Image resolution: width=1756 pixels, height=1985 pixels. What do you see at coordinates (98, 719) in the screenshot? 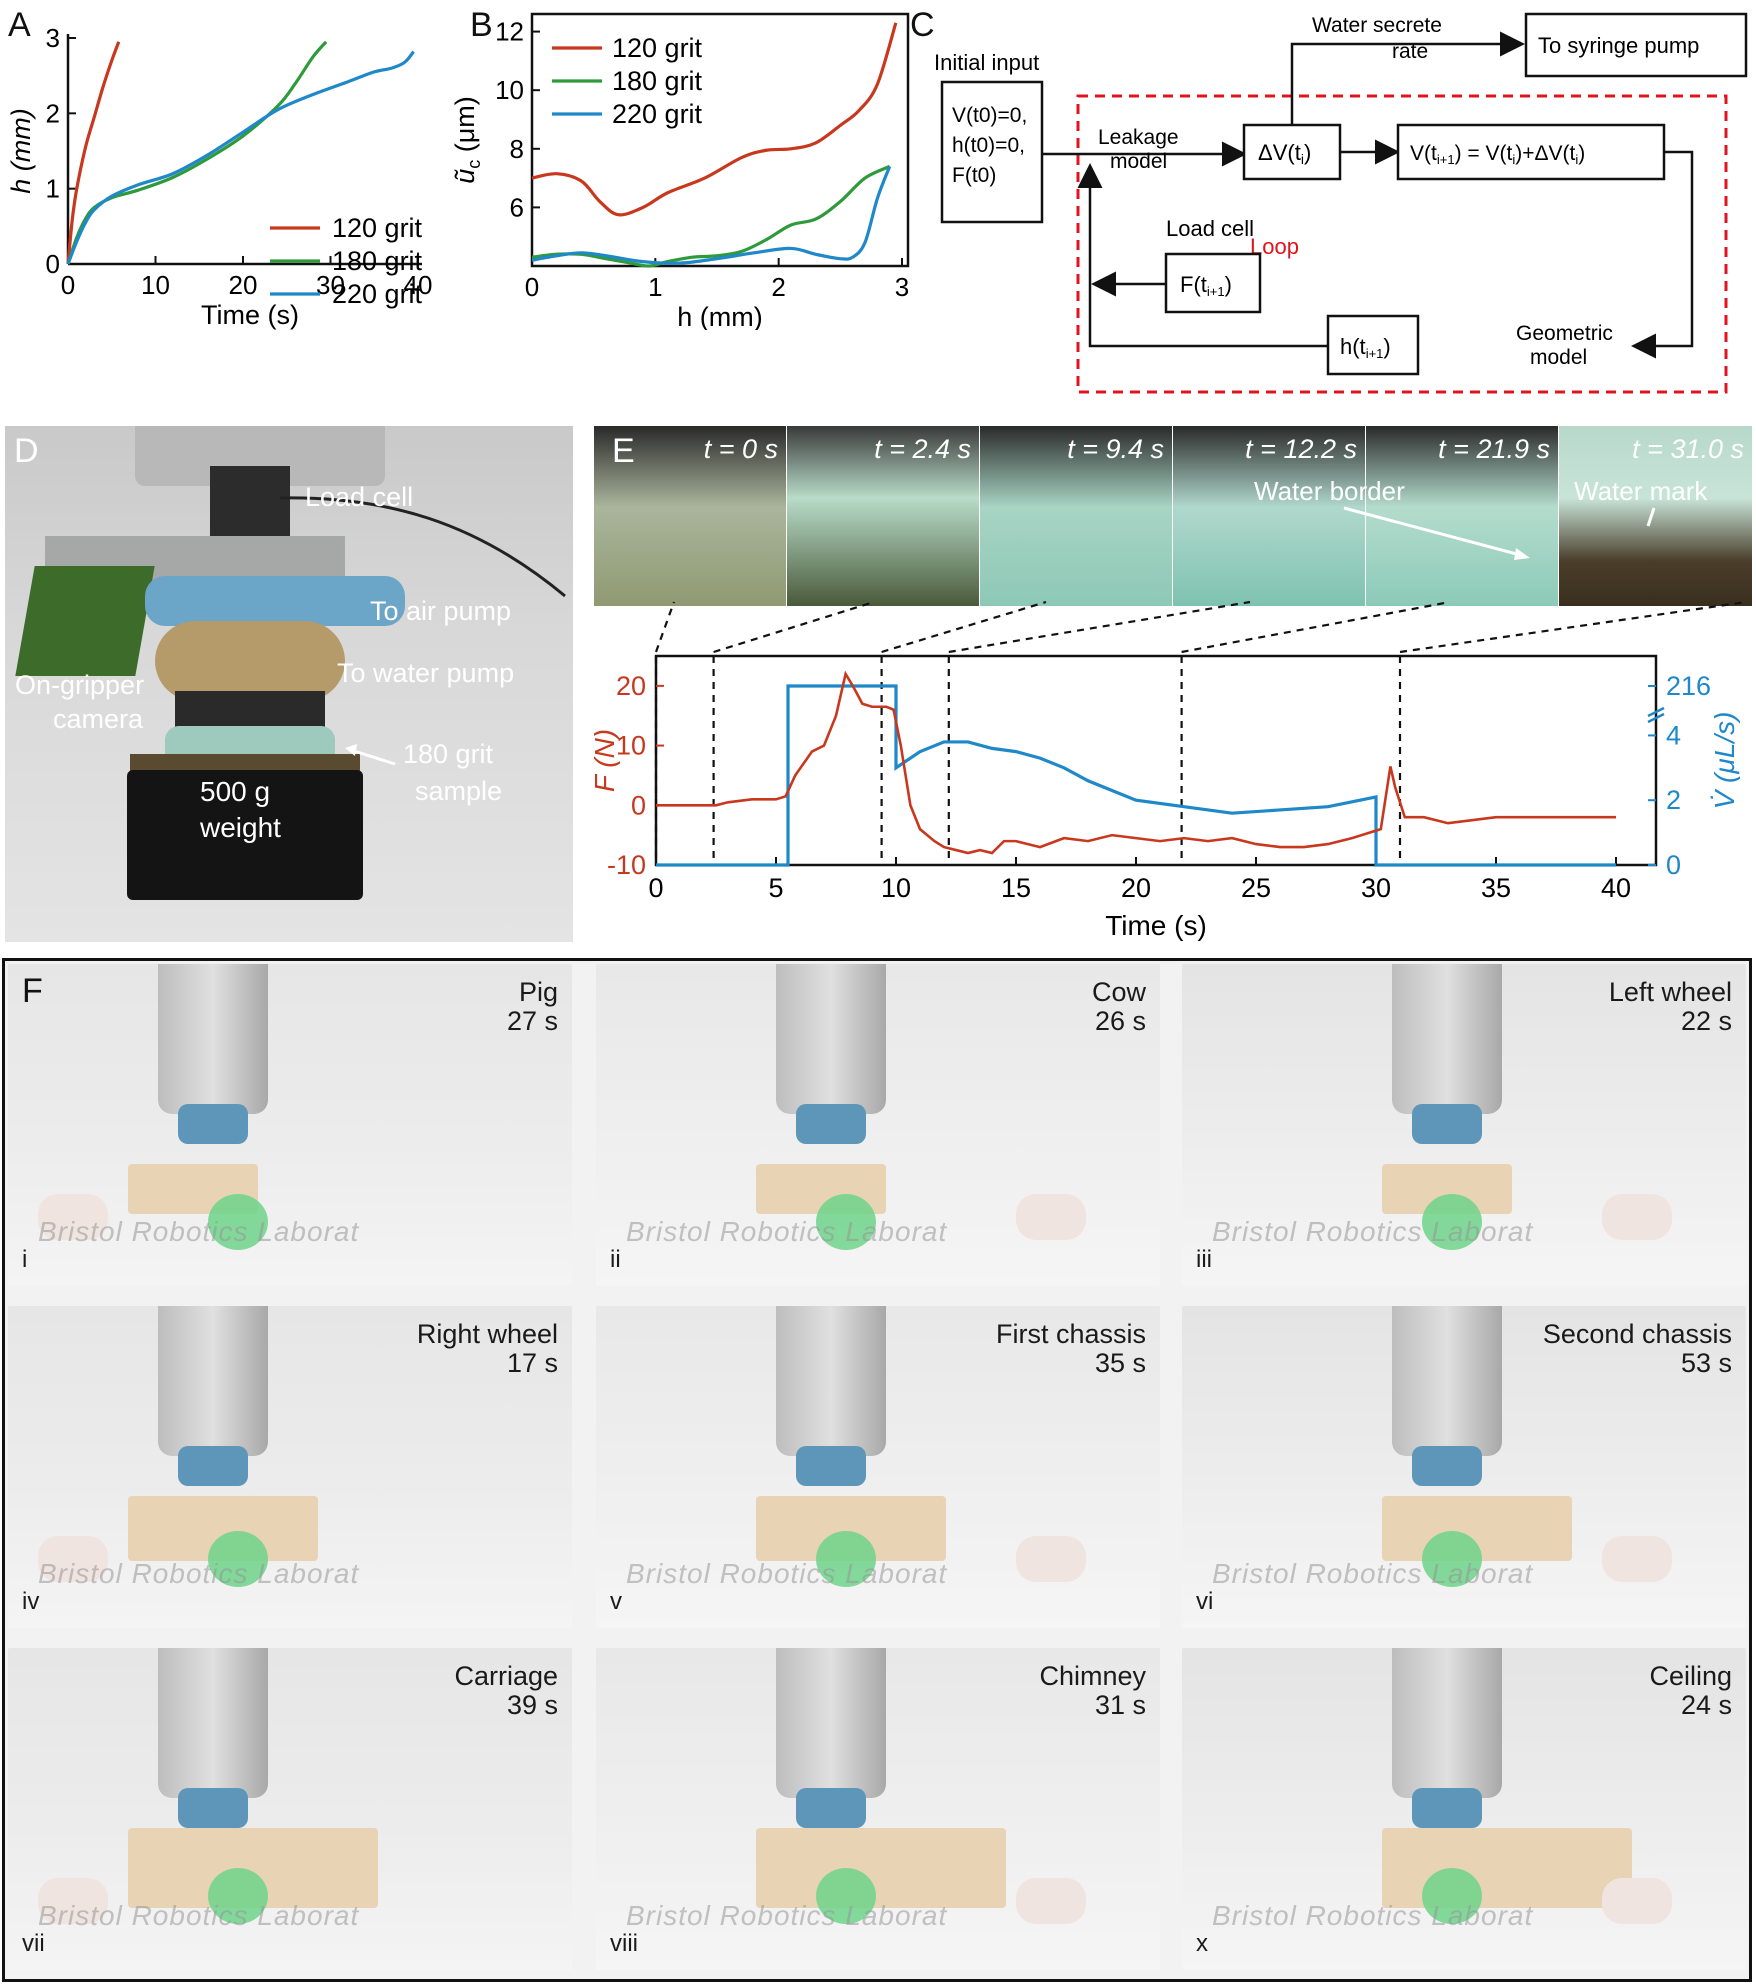
I see `camera-label-2: camera` at bounding box center [98, 719].